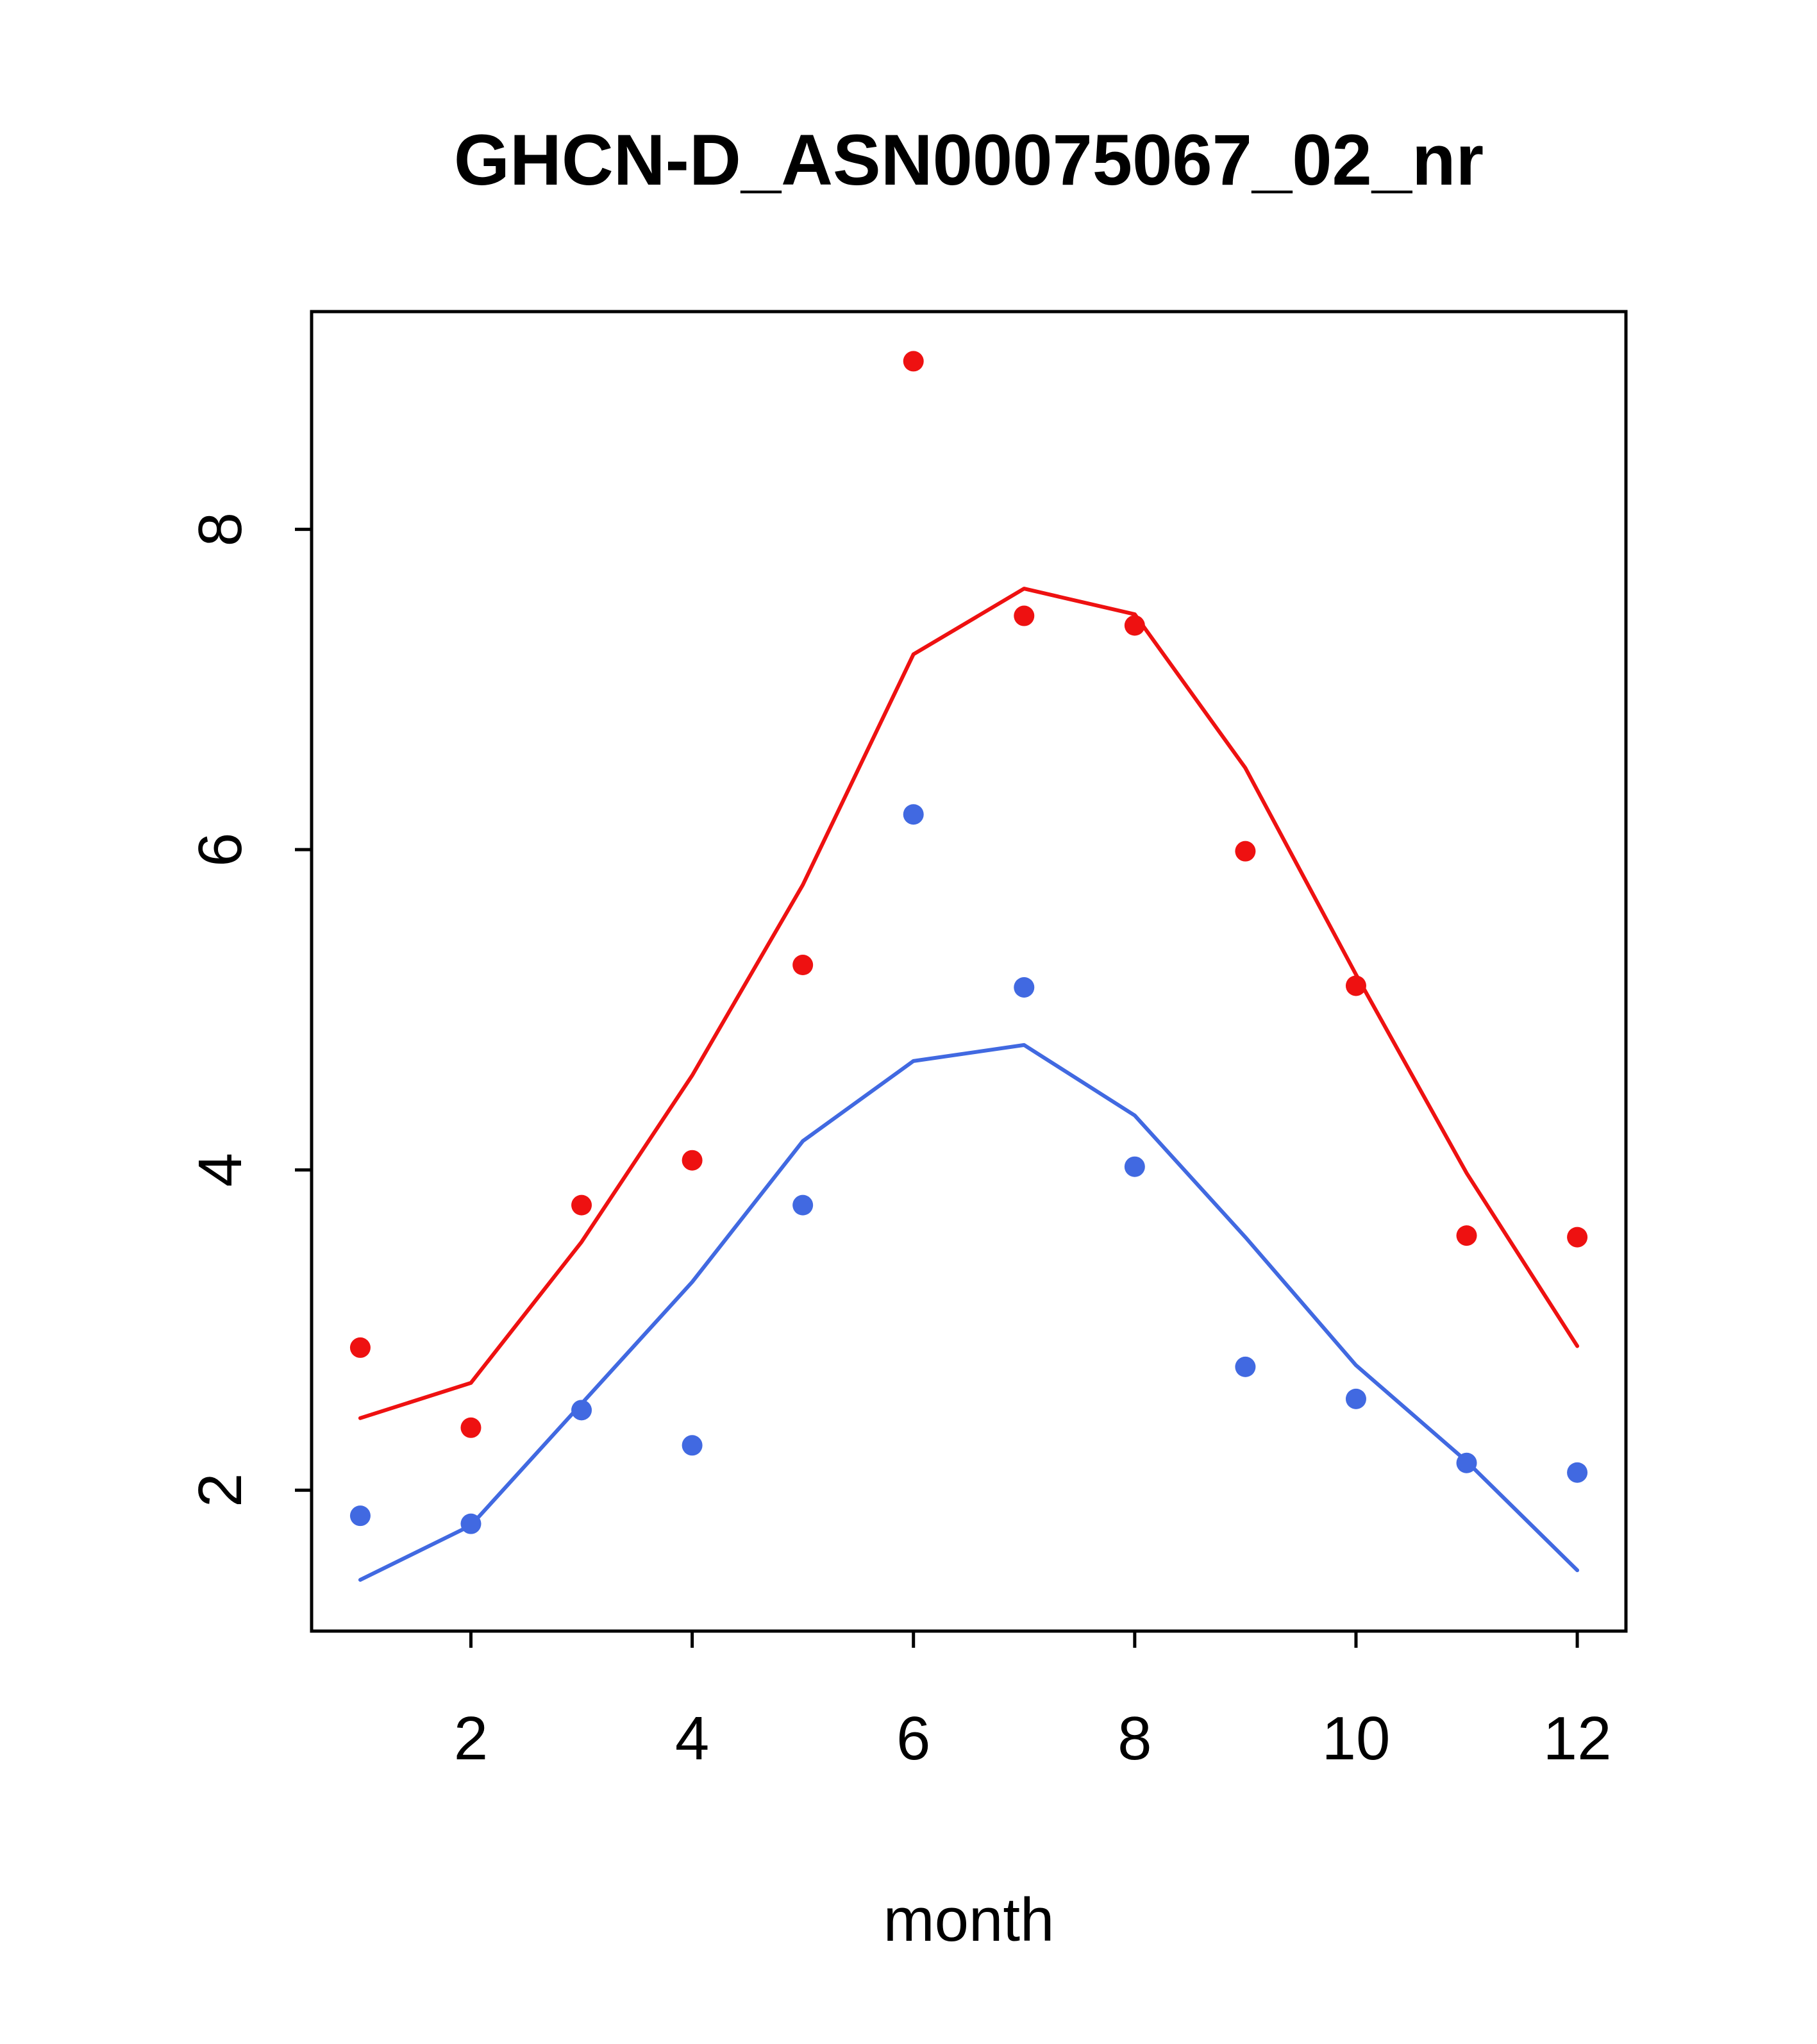 This screenshot has height=2044, width=1817. What do you see at coordinates (969, 1920) in the screenshot?
I see `x-axis-label: month` at bounding box center [969, 1920].